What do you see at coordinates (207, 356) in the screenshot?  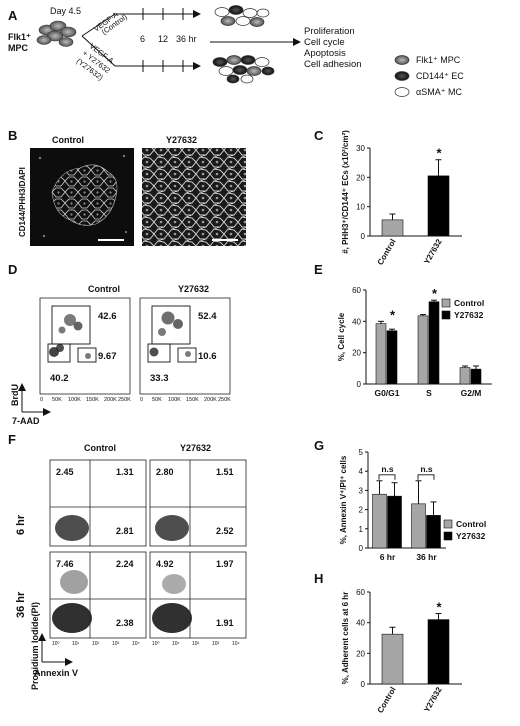 I see `d-y27632-g2m: 10.6` at bounding box center [207, 356].